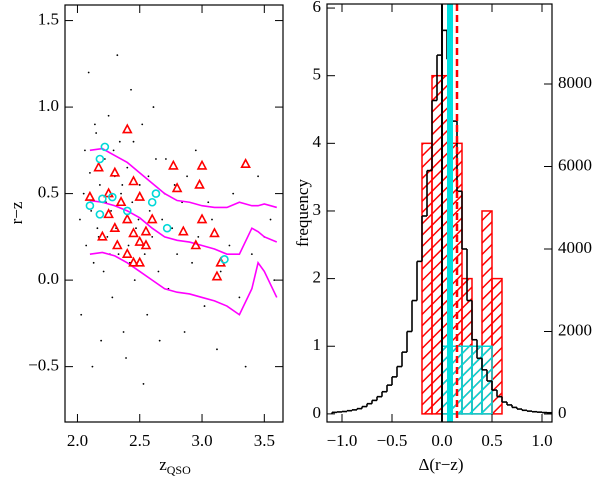 The image size is (600, 480). What do you see at coordinates (16, 212) in the screenshot?
I see `y-axis-label: r−z` at bounding box center [16, 212].